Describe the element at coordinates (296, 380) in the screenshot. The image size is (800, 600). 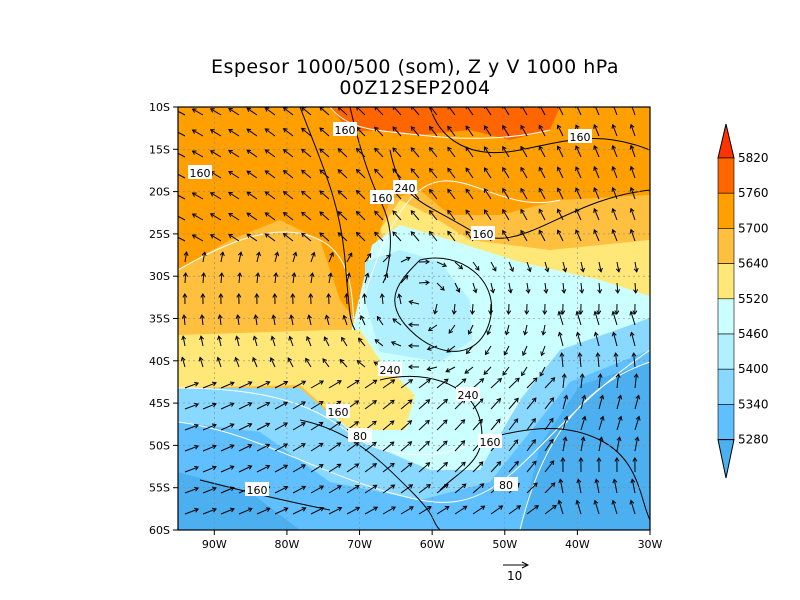
I see `band-5520-west` at that location.